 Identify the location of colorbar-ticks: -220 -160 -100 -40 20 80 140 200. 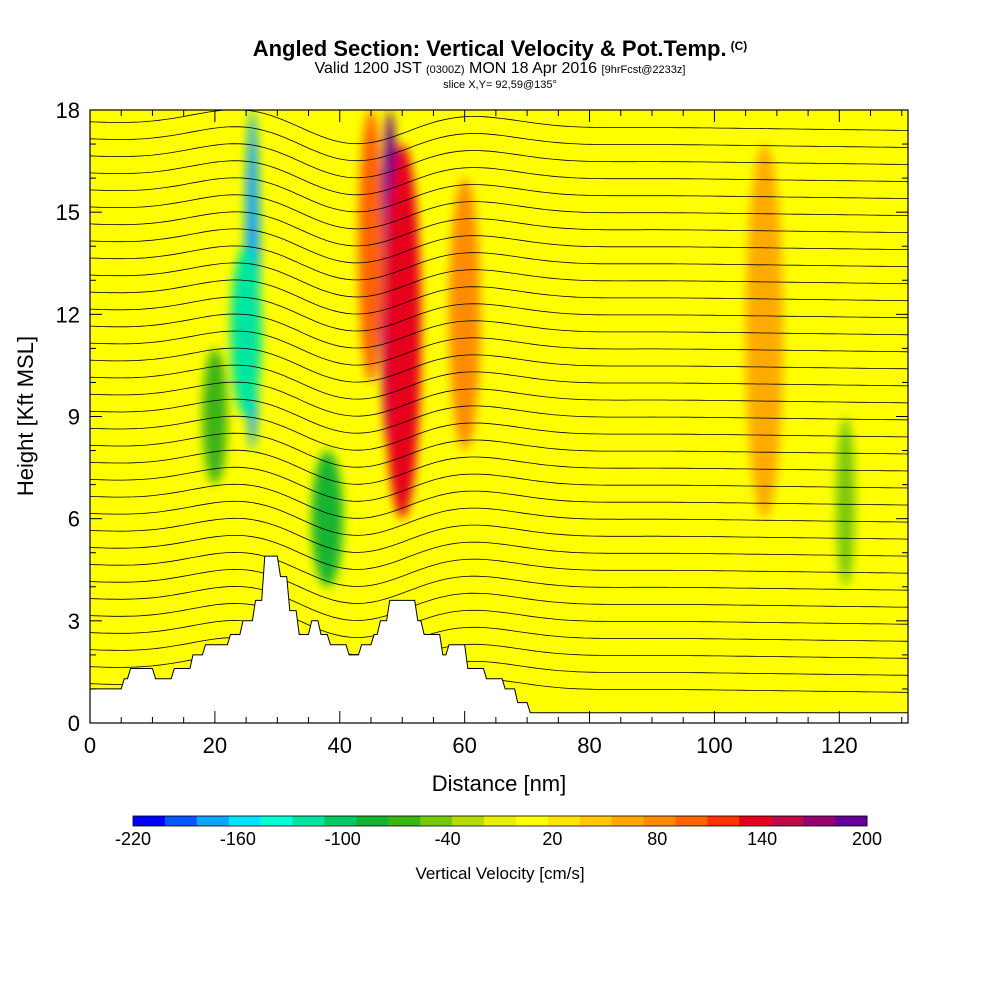
(498, 839).